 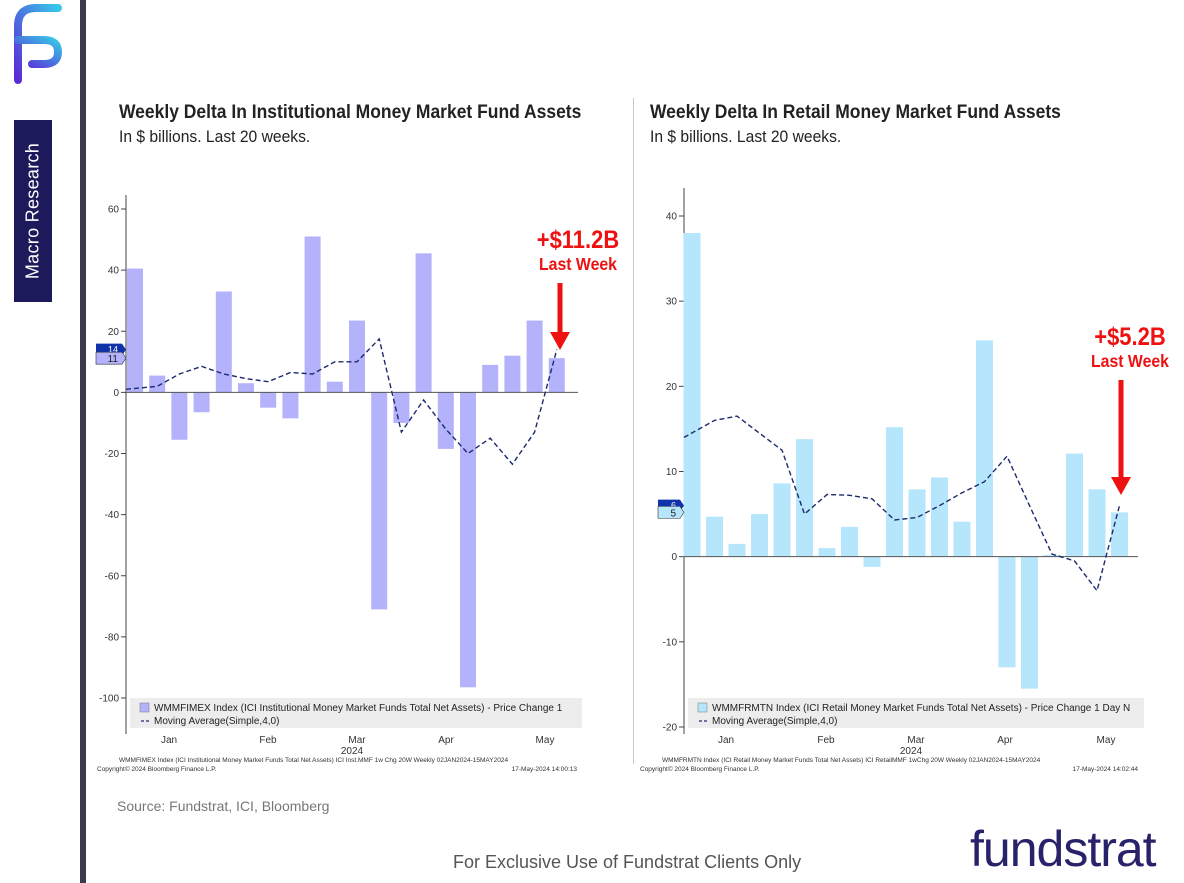 What do you see at coordinates (673, 506) in the screenshot?
I see `retail-ma-tag-label: 6` at bounding box center [673, 506].